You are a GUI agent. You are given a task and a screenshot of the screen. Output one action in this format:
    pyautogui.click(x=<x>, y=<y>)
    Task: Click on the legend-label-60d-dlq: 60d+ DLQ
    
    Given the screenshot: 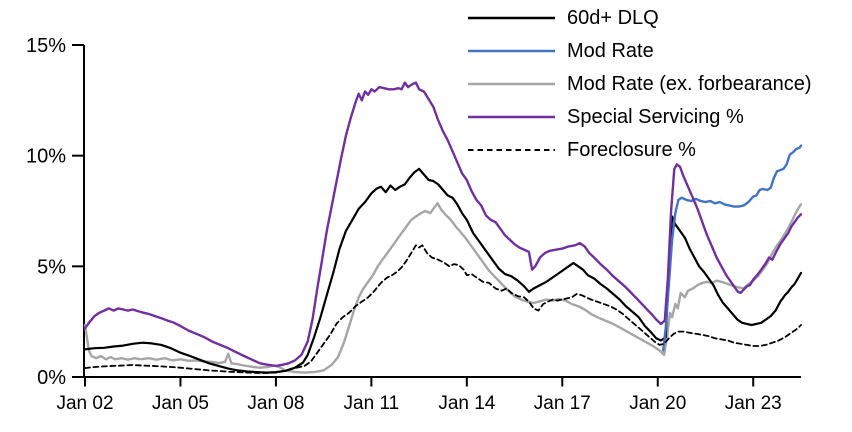 What is the action you would take?
    pyautogui.click(x=613, y=17)
    